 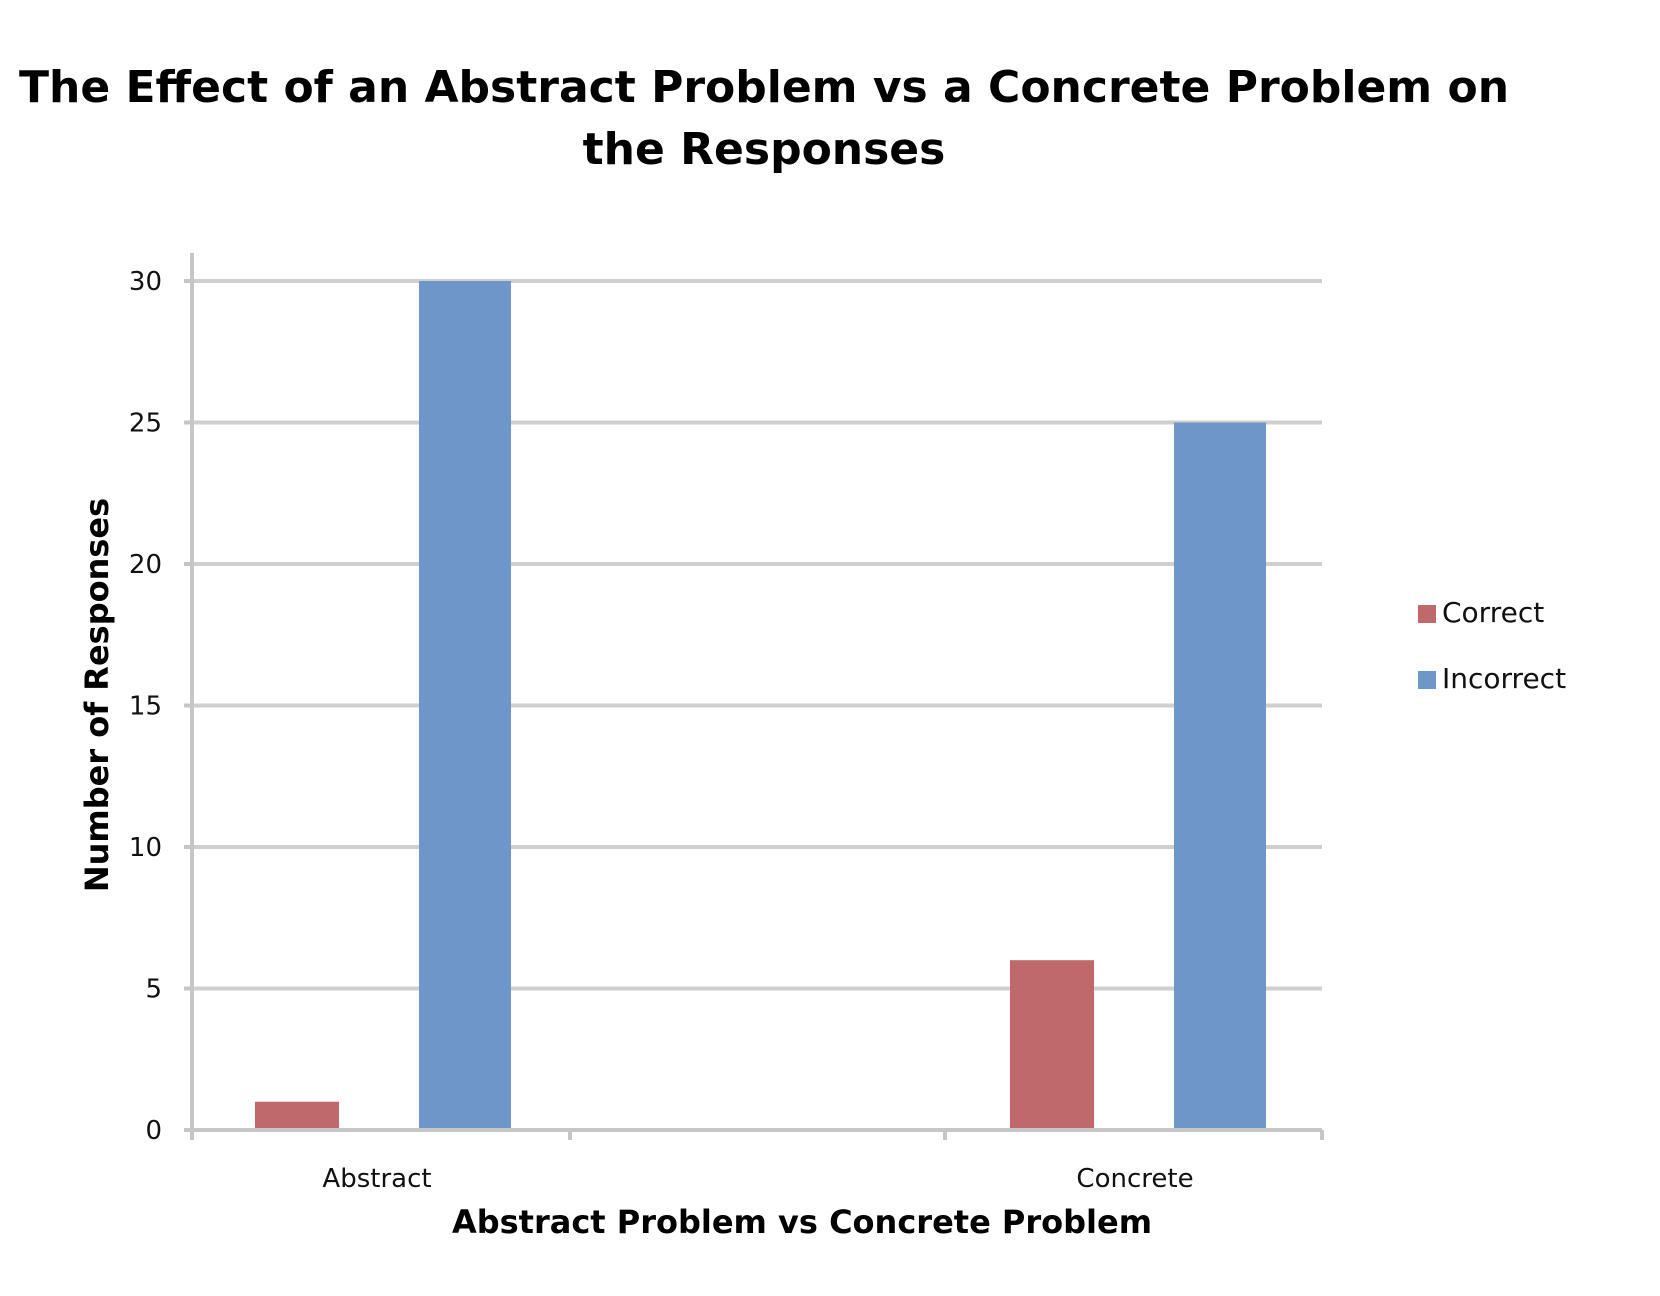 I want to click on y-tick-labels: 0 5 10 15 20 25 30, so click(x=145, y=706).